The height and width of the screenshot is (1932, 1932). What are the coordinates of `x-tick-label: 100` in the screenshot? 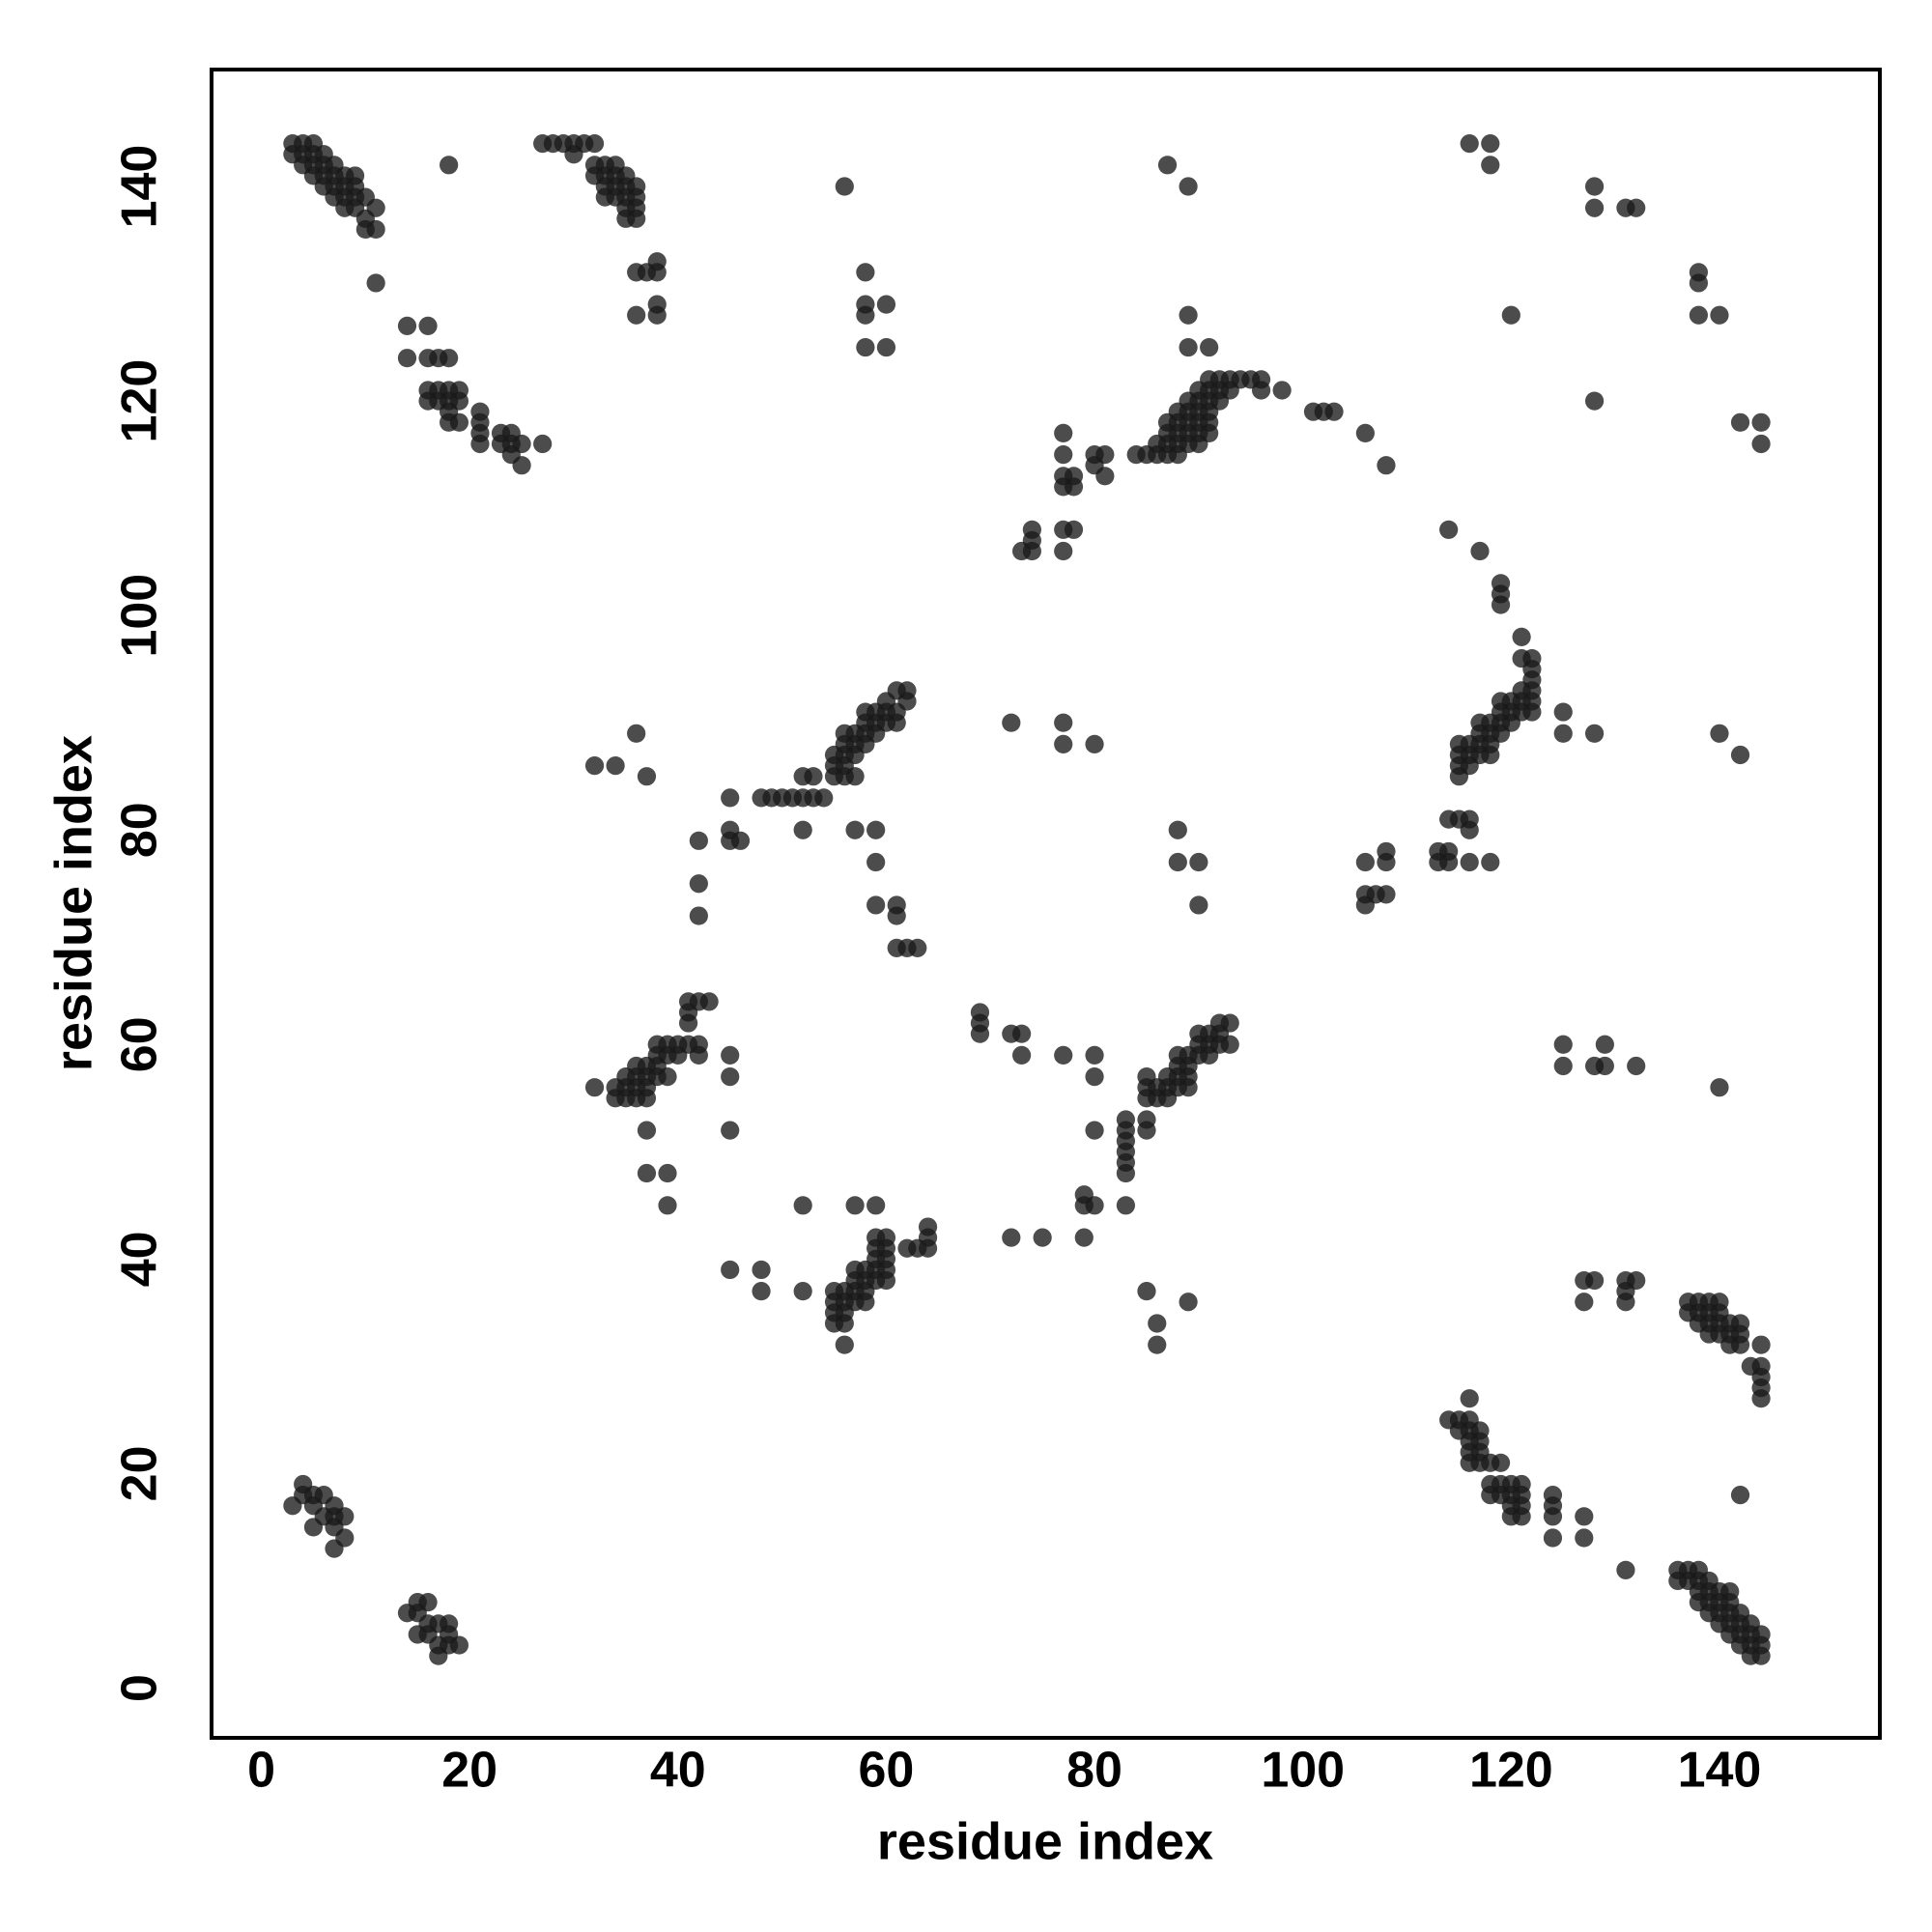 It's located at (1303, 1771).